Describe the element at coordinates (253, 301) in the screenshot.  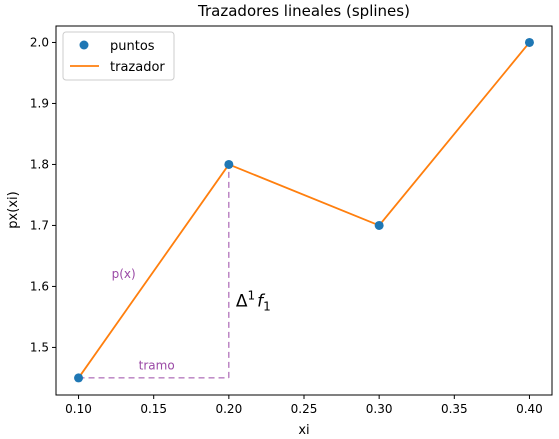
I see `delta-f-annotation: Δ1 f1` at that location.